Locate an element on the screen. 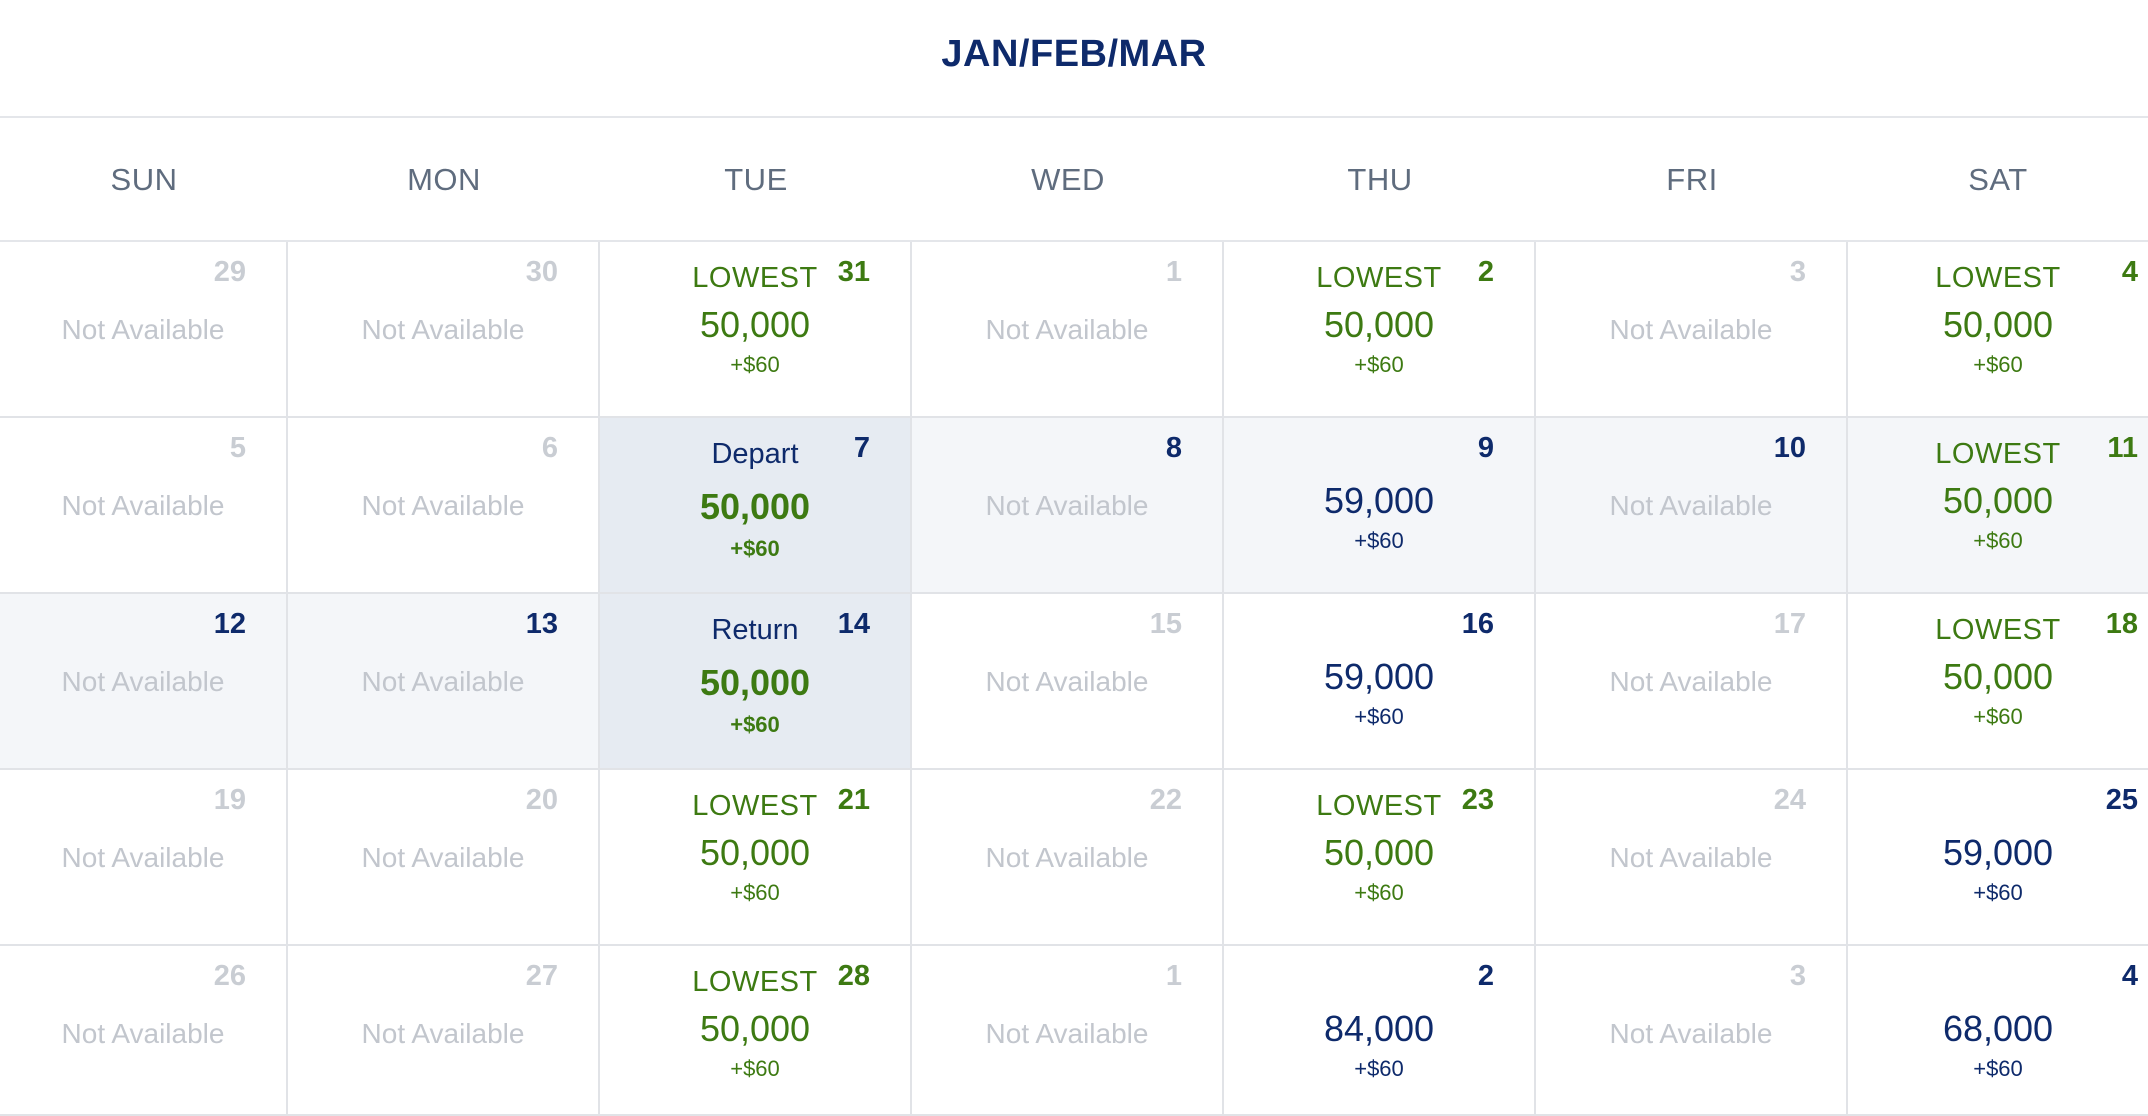  weekday-fri: FRI is located at coordinates (1692, 179).